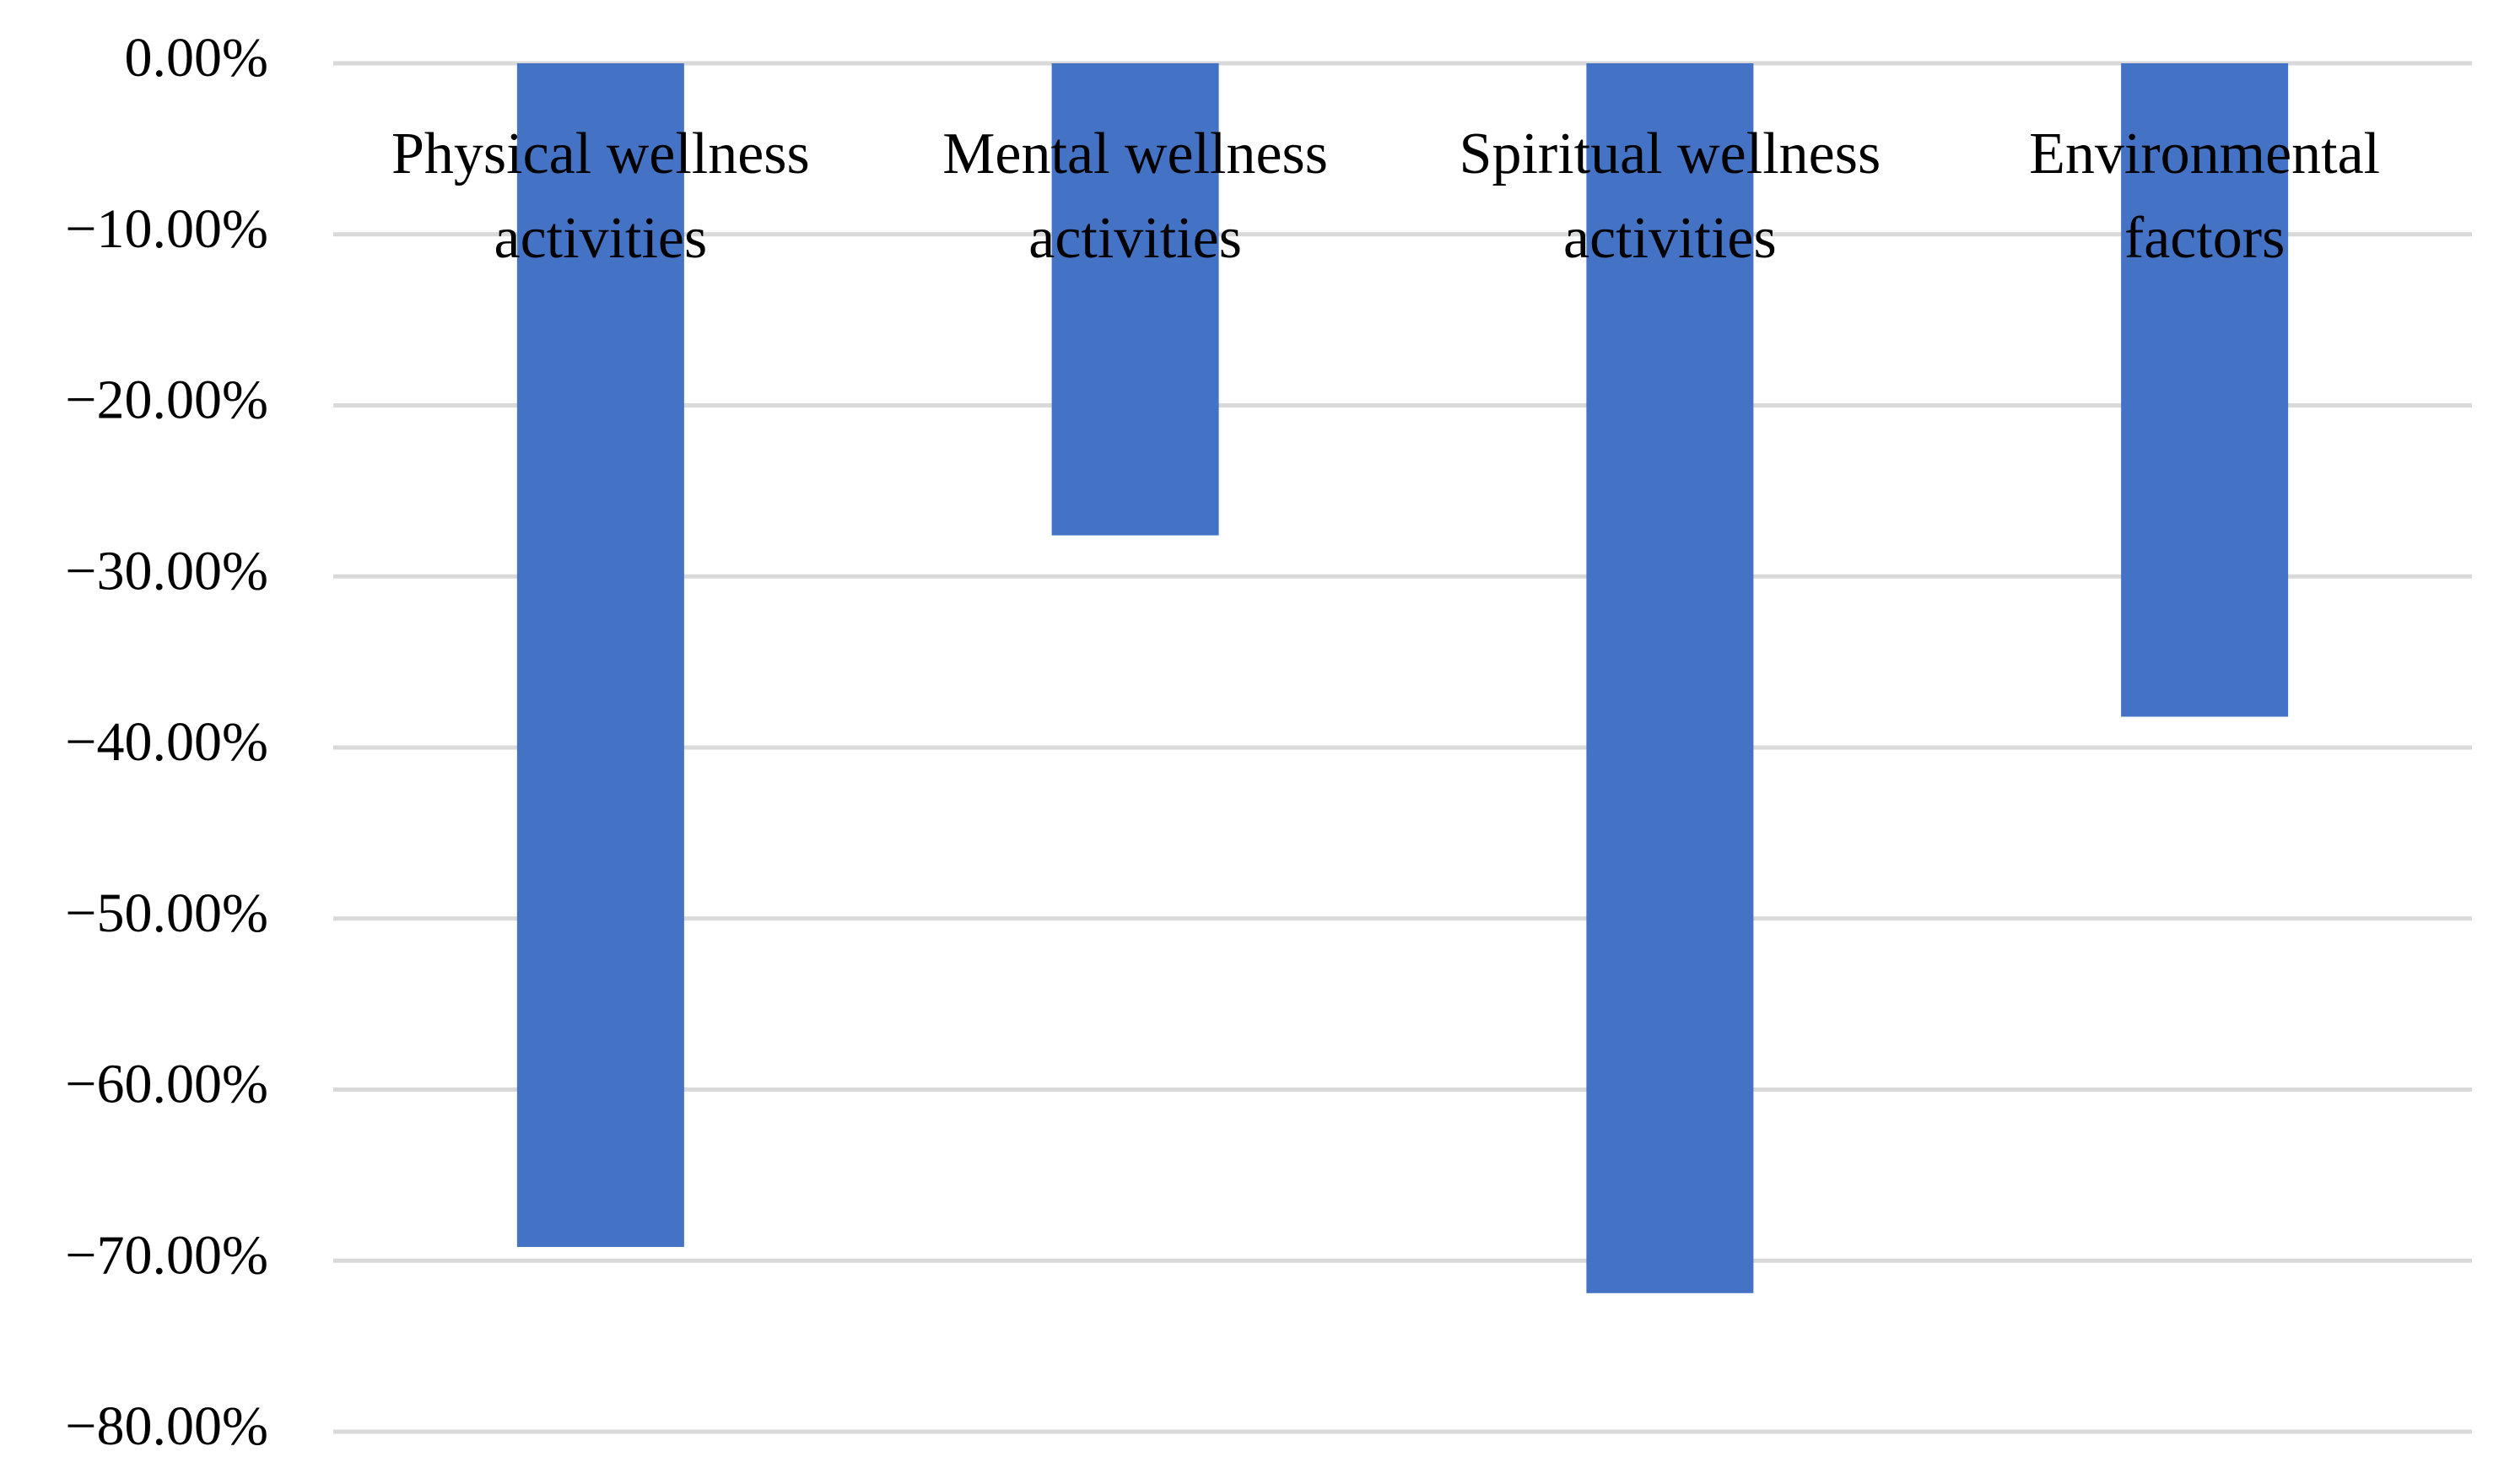 This screenshot has width=2504, height=1484. I want to click on category-label: Spiritual wellness activities, so click(1671, 196).